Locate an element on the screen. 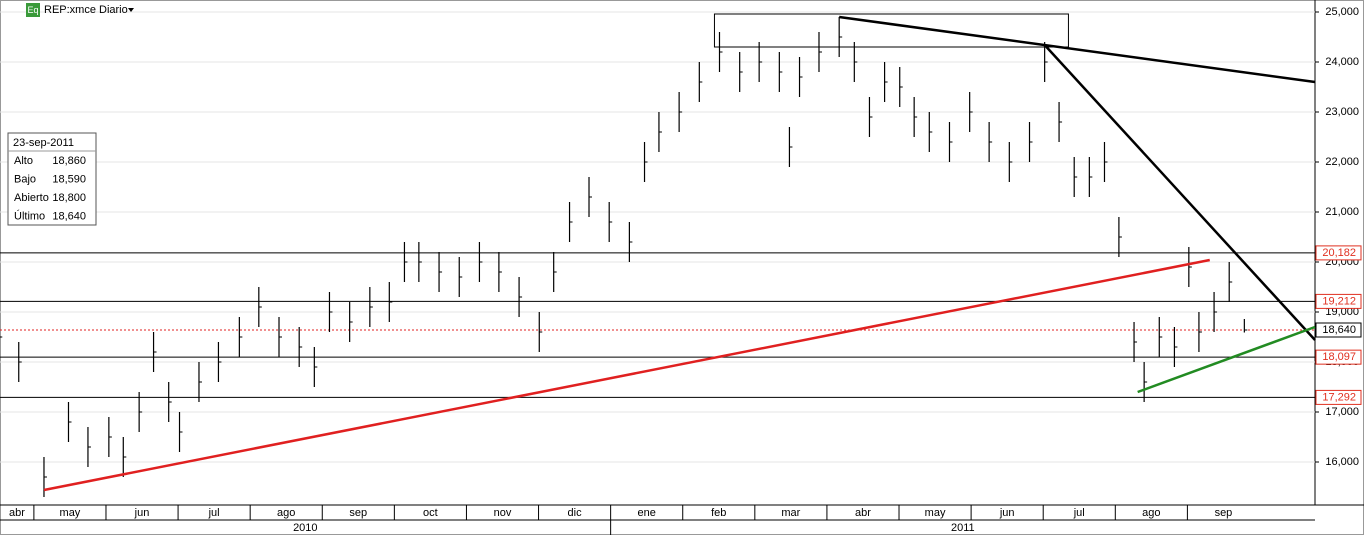 Image resolution: width=1364 pixels, height=535 pixels. level-label: 20,182 is located at coordinates (1339, 253).